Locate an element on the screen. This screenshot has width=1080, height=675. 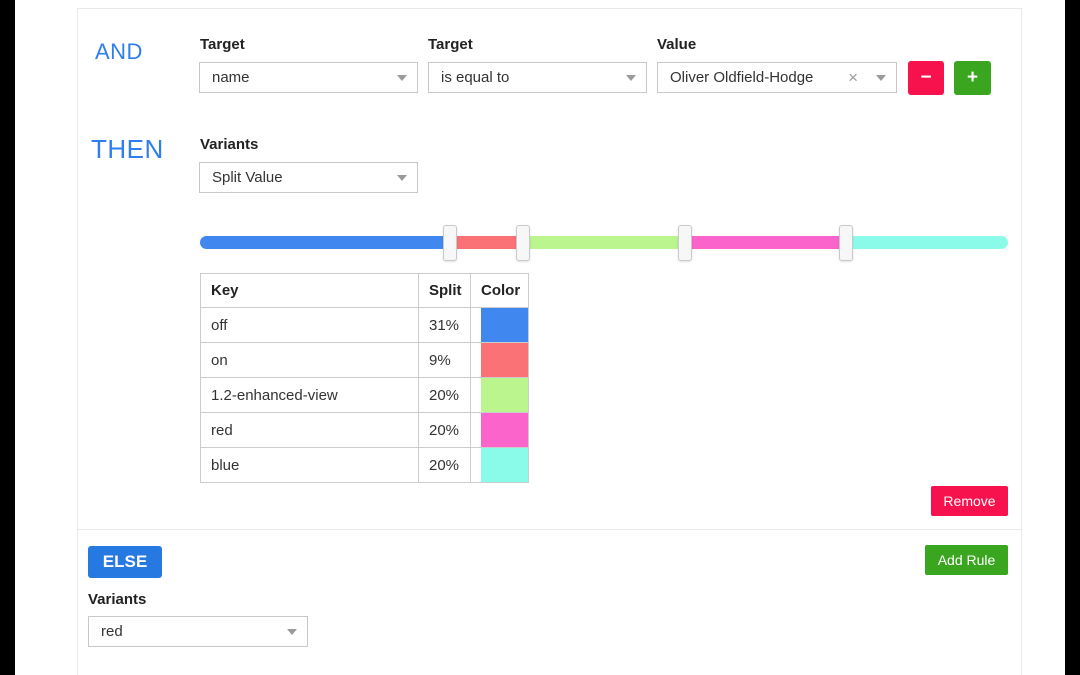
add-condition-button: + is located at coordinates (972, 78).